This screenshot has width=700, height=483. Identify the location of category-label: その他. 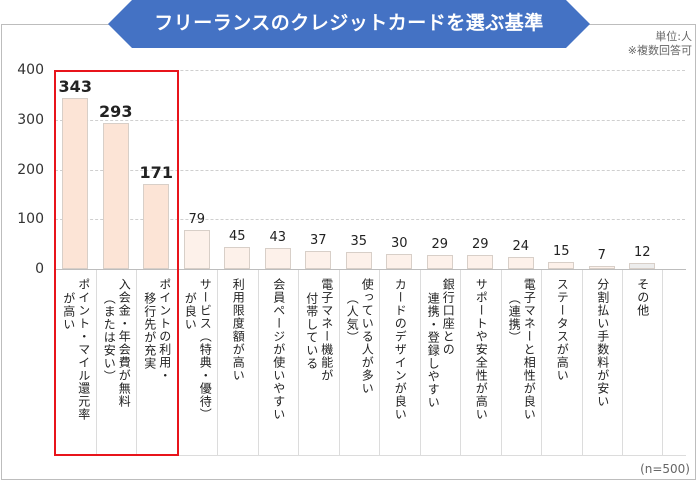
(642, 297).